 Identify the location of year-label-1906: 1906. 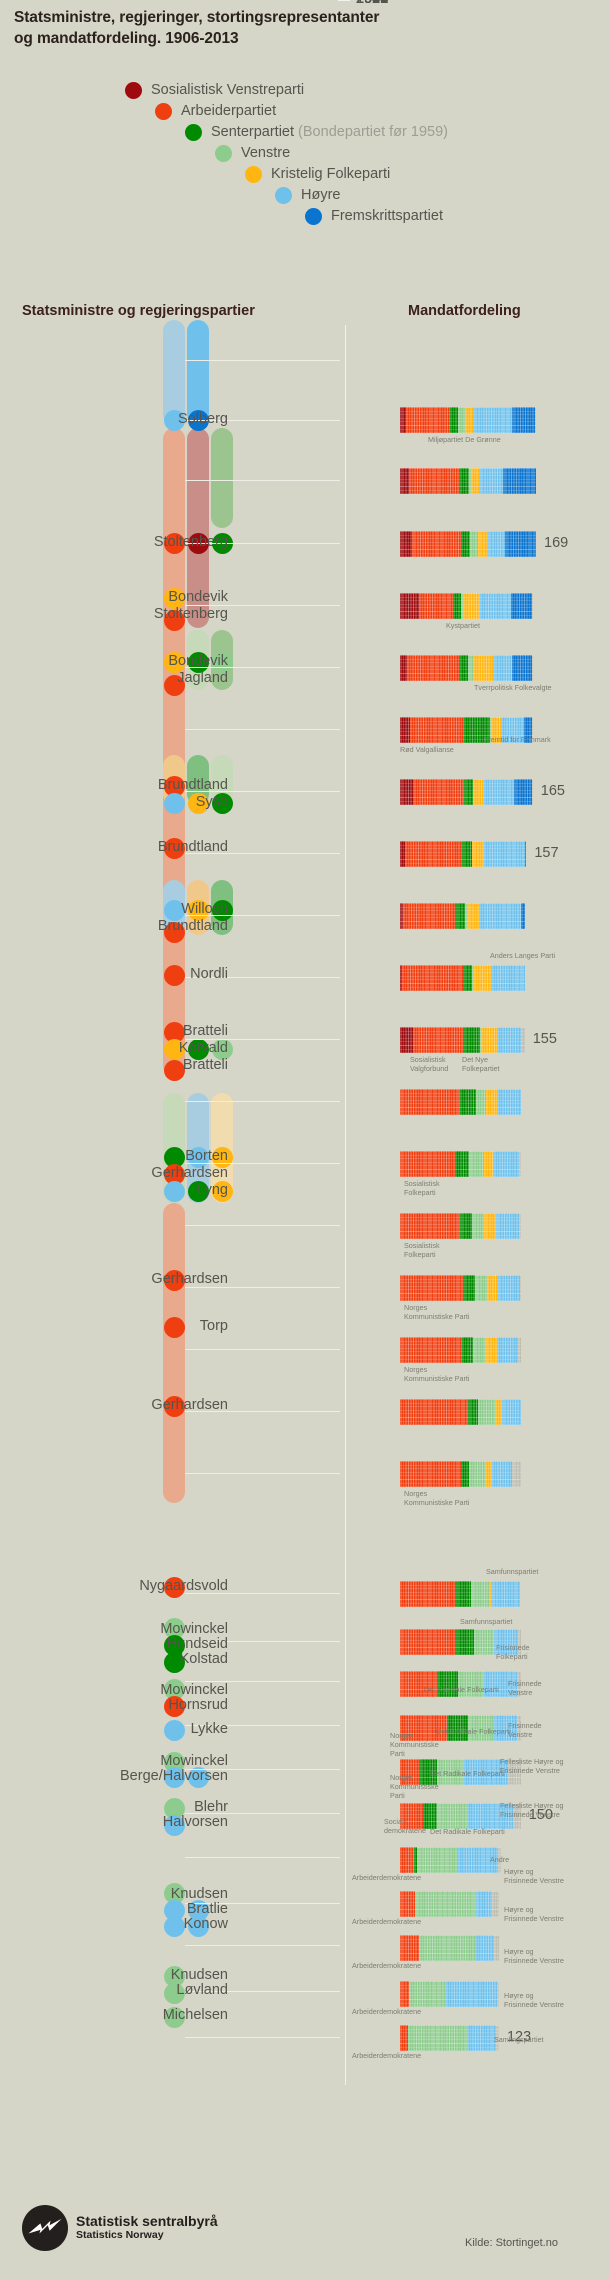
(372, 3).